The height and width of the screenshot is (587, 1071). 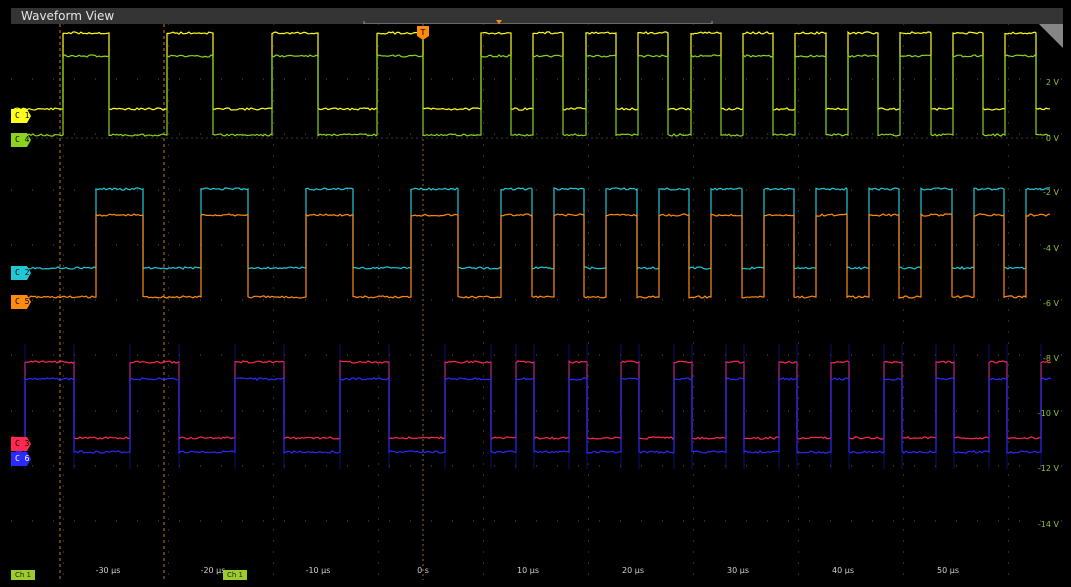 What do you see at coordinates (528, 570) in the screenshot?
I see `time-label: 10 µs` at bounding box center [528, 570].